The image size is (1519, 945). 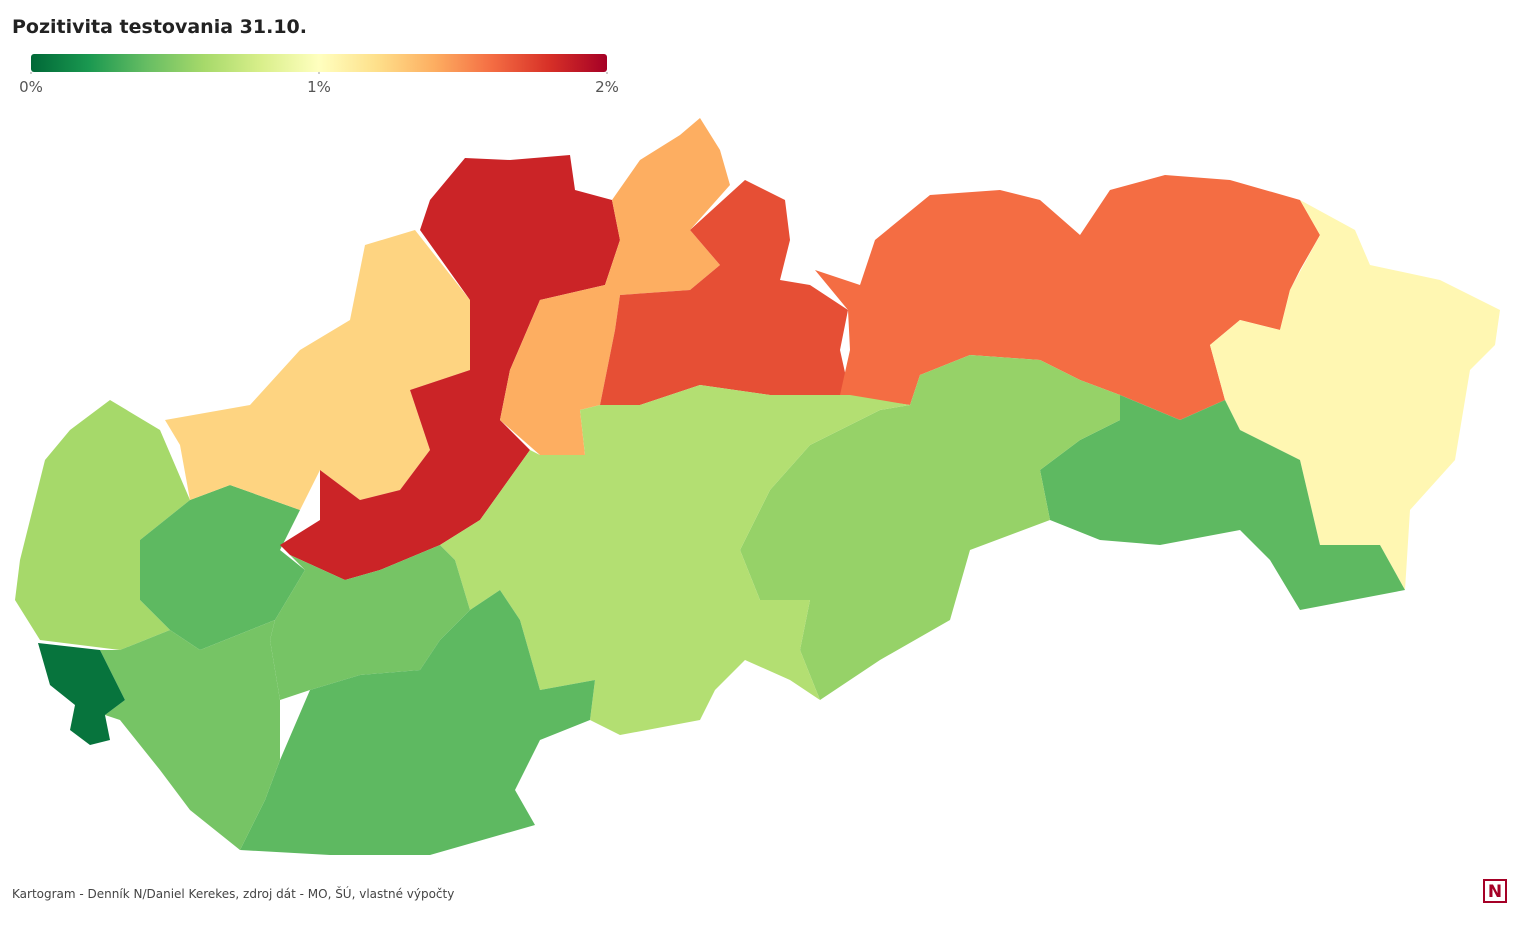 I want to click on legend-tick-label: 2%, so click(x=607, y=87).